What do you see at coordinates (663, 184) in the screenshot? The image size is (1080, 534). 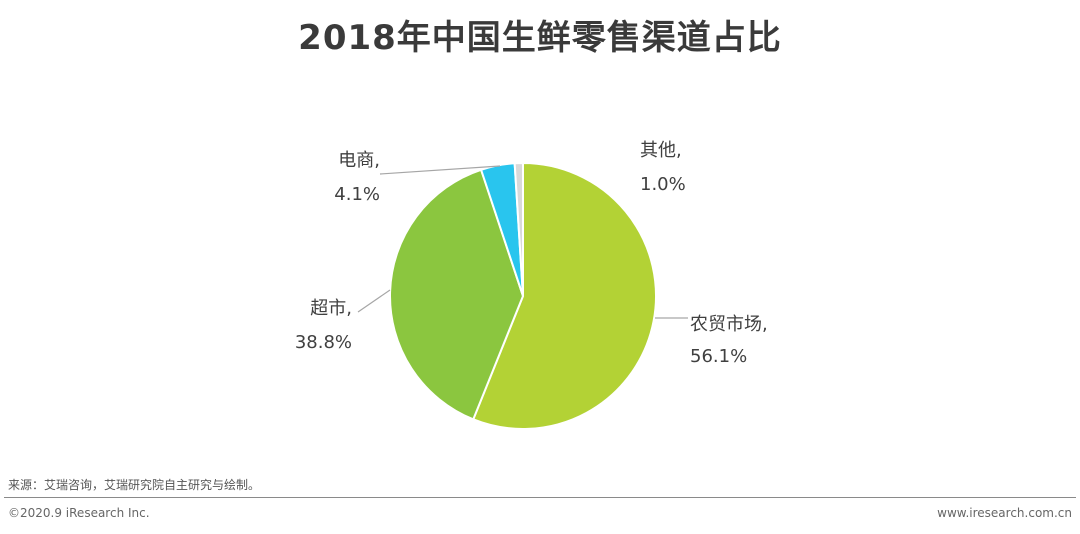 I see `slice-value-4: 1.0%` at bounding box center [663, 184].